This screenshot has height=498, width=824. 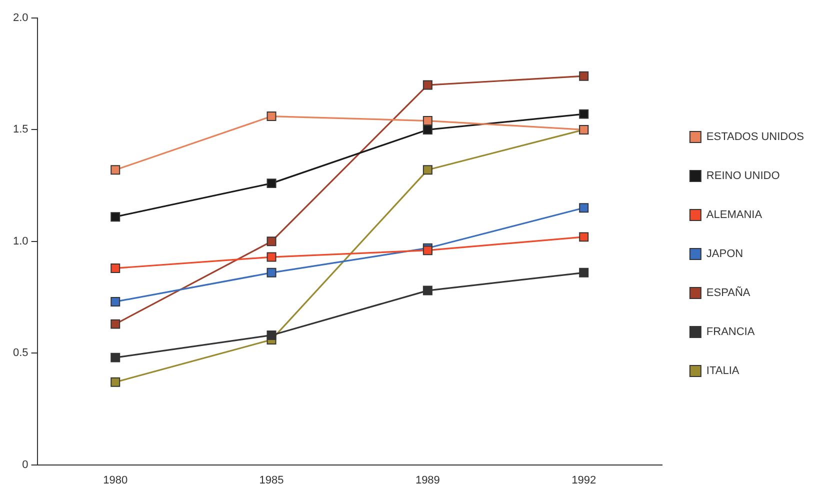 What do you see at coordinates (734, 215) in the screenshot?
I see `legend-label: ALEMANIA` at bounding box center [734, 215].